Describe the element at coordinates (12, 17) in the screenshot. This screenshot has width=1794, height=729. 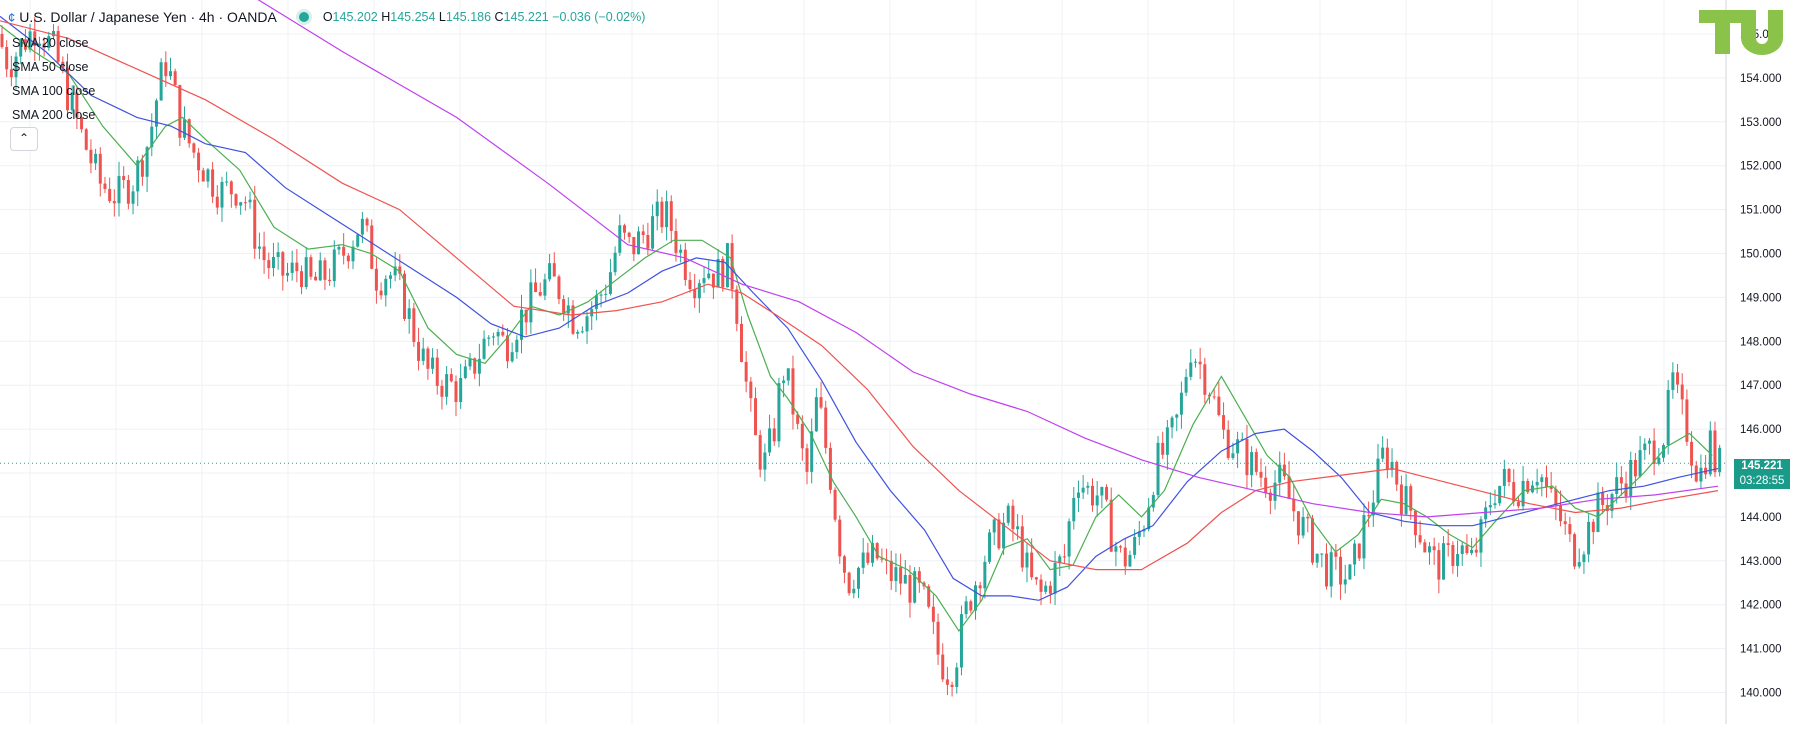
I see `currency-icon: ¢` at that location.